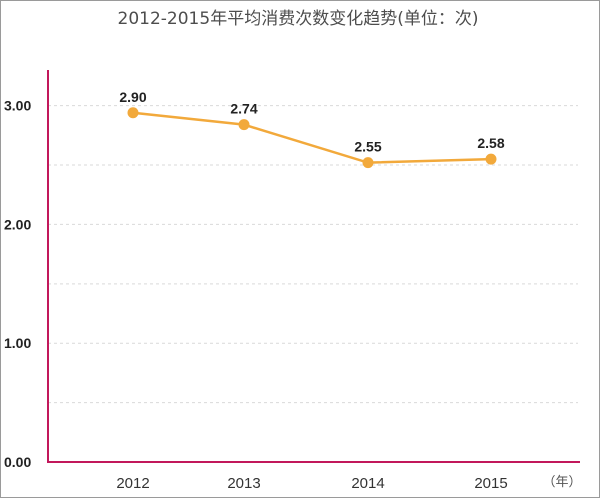  What do you see at coordinates (132, 483) in the screenshot?
I see `x-tick-label: 2012` at bounding box center [132, 483].